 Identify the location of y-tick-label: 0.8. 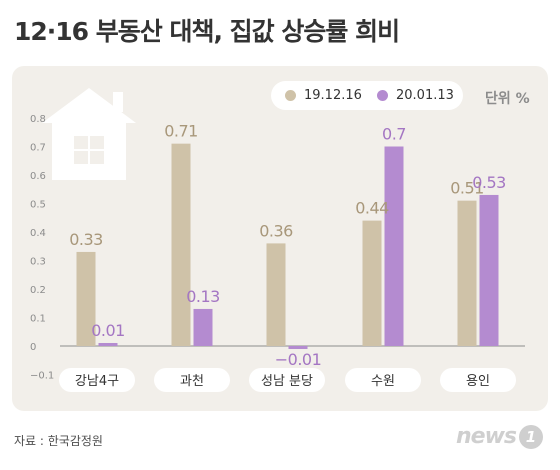
(38, 119).